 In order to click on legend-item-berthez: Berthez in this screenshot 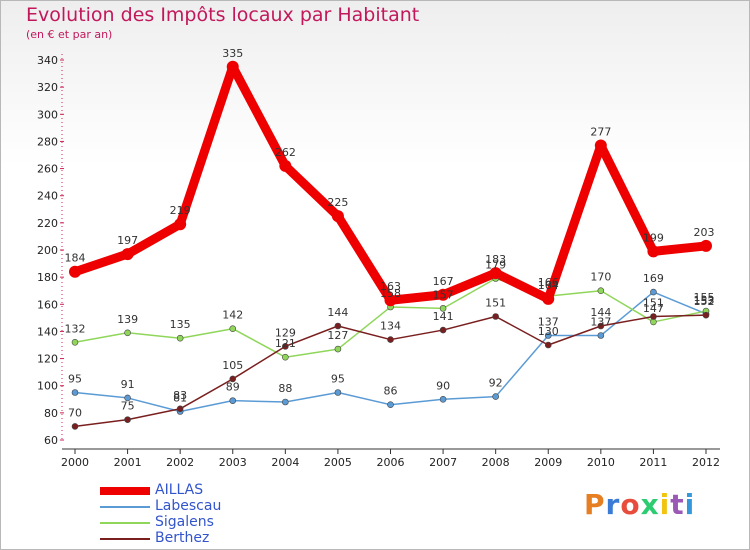, I will do `click(200, 539)`.